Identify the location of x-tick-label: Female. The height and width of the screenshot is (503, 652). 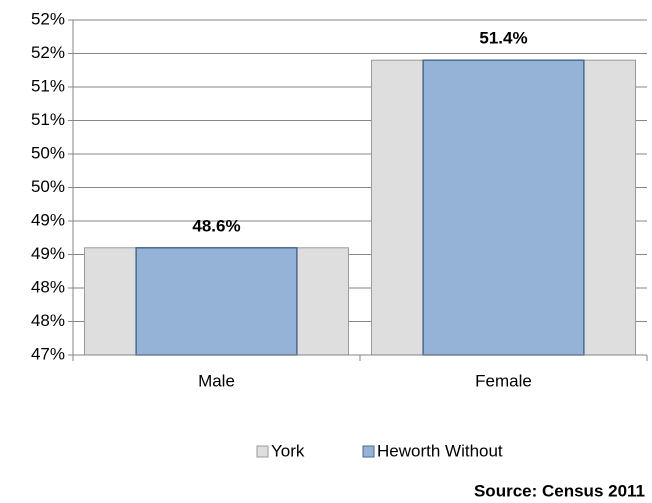
(503, 380).